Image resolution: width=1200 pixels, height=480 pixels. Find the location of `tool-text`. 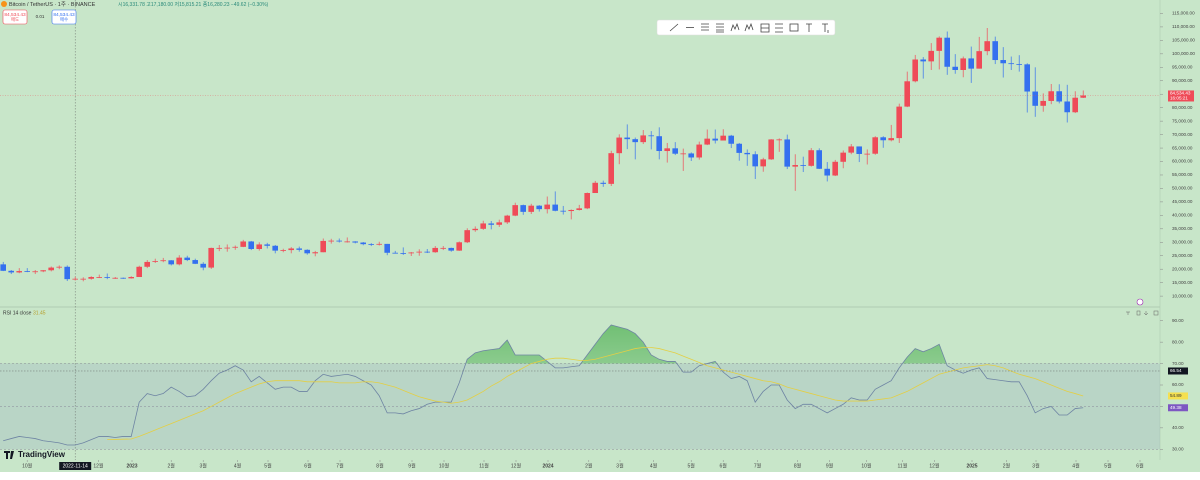

tool-text is located at coordinates (809, 27).